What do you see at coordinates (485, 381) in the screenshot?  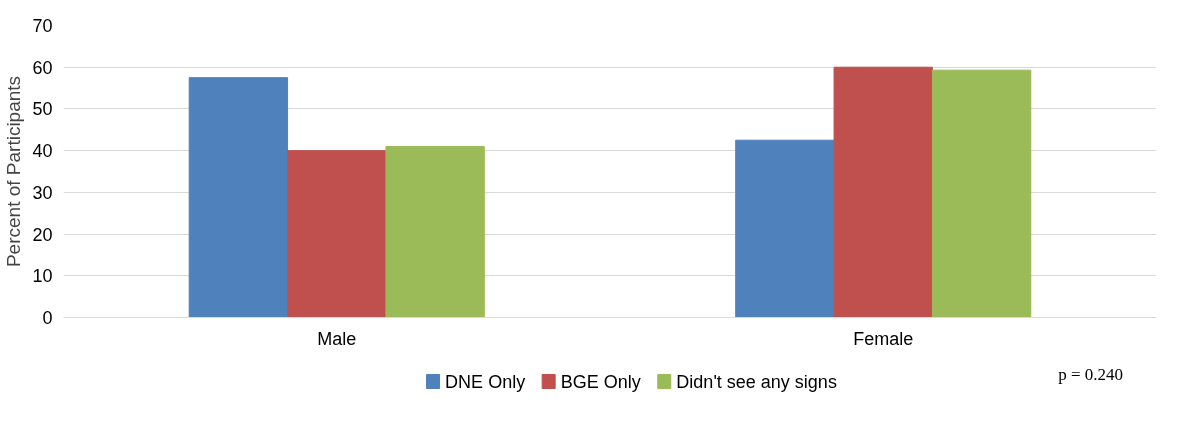 I see `legend-label: DNE Only` at bounding box center [485, 381].